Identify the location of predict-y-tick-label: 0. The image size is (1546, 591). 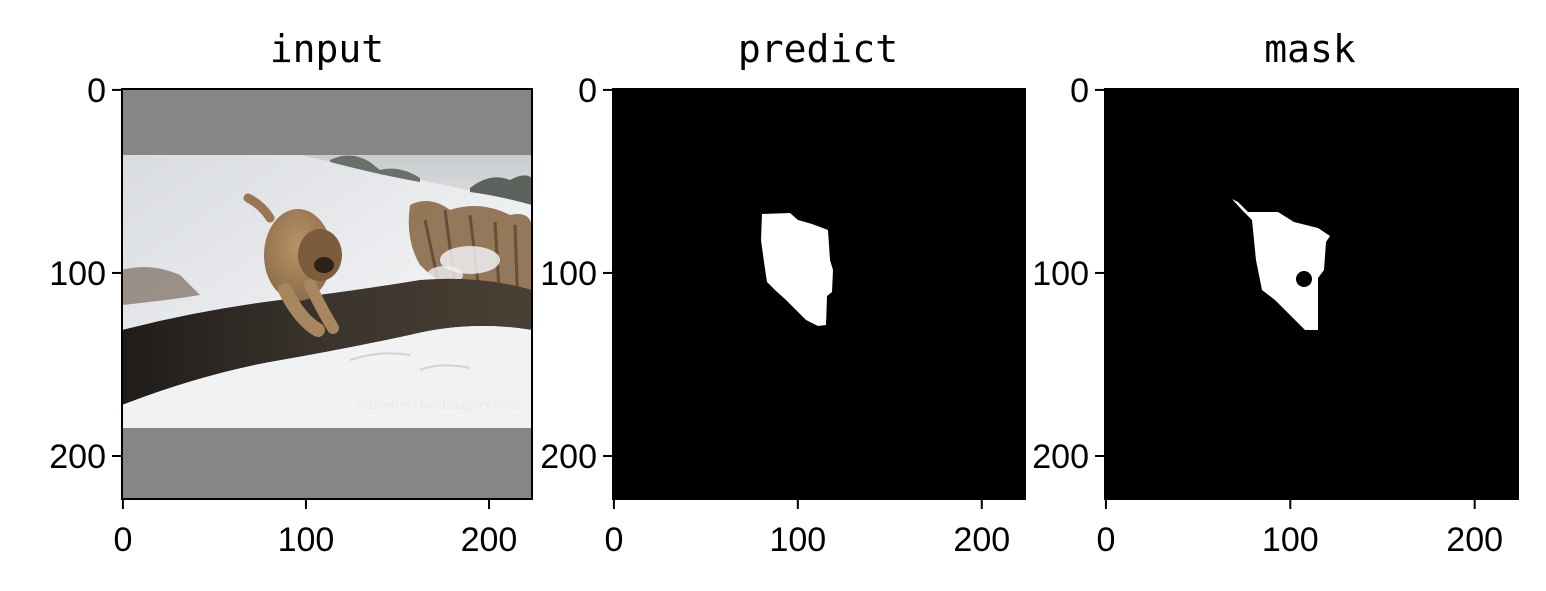
(587, 91).